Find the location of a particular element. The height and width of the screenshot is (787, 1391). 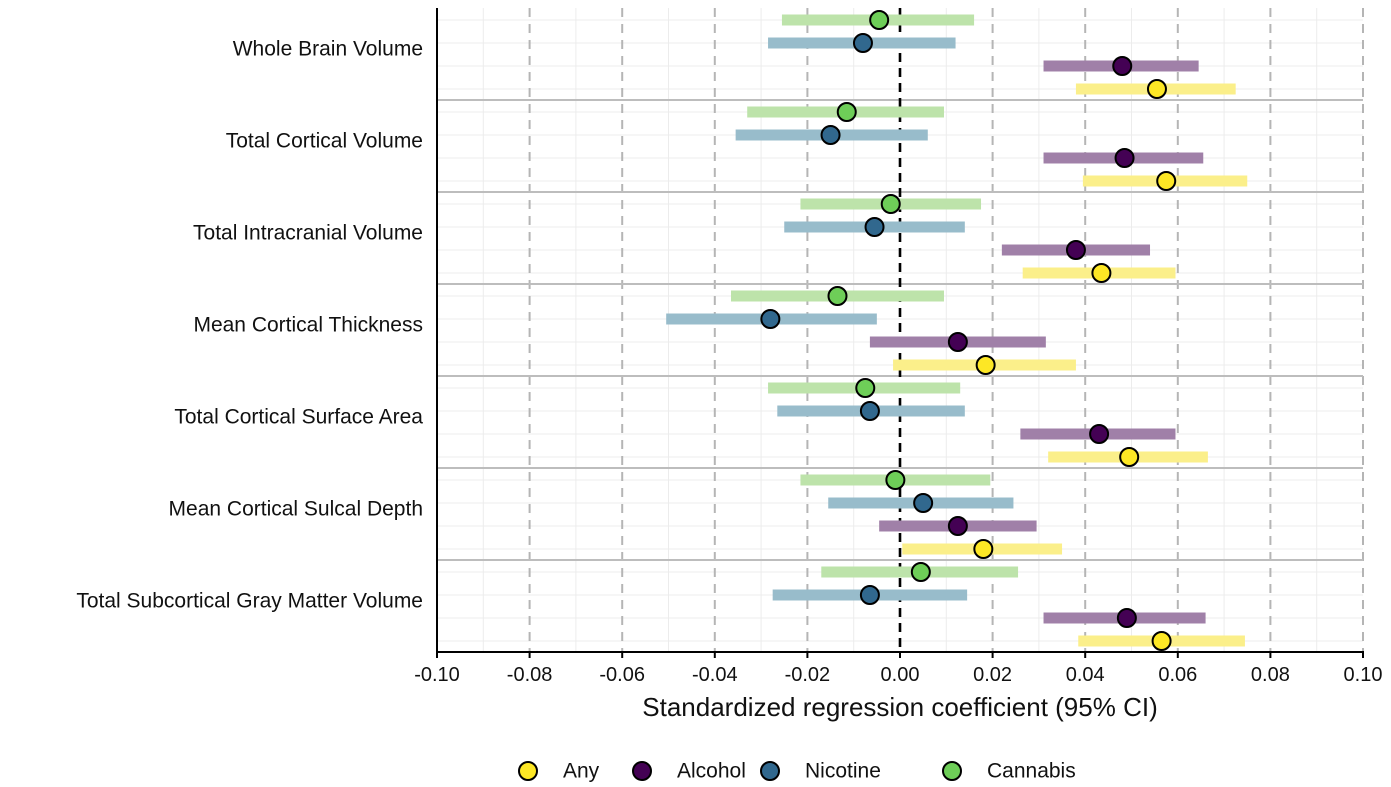

x-tick-label: 0.08 is located at coordinates (1270, 675).